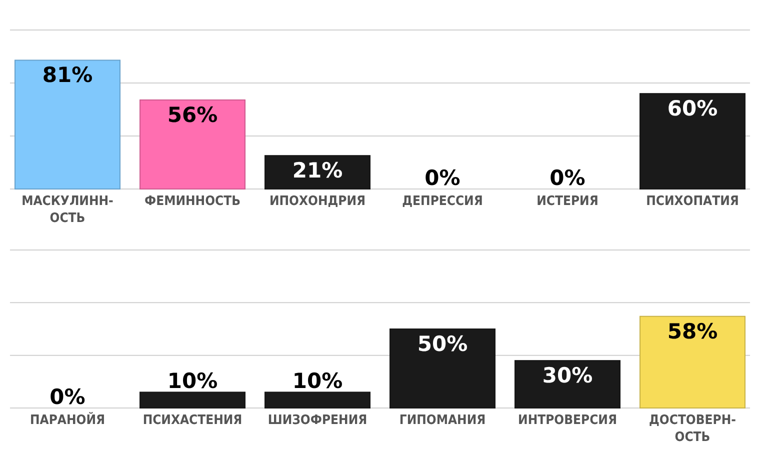 The width and height of the screenshot is (760, 470). Describe the element at coordinates (192, 201) in the screenshot. I see `x-tick-label: ФЕМИННОСТЬ` at that location.